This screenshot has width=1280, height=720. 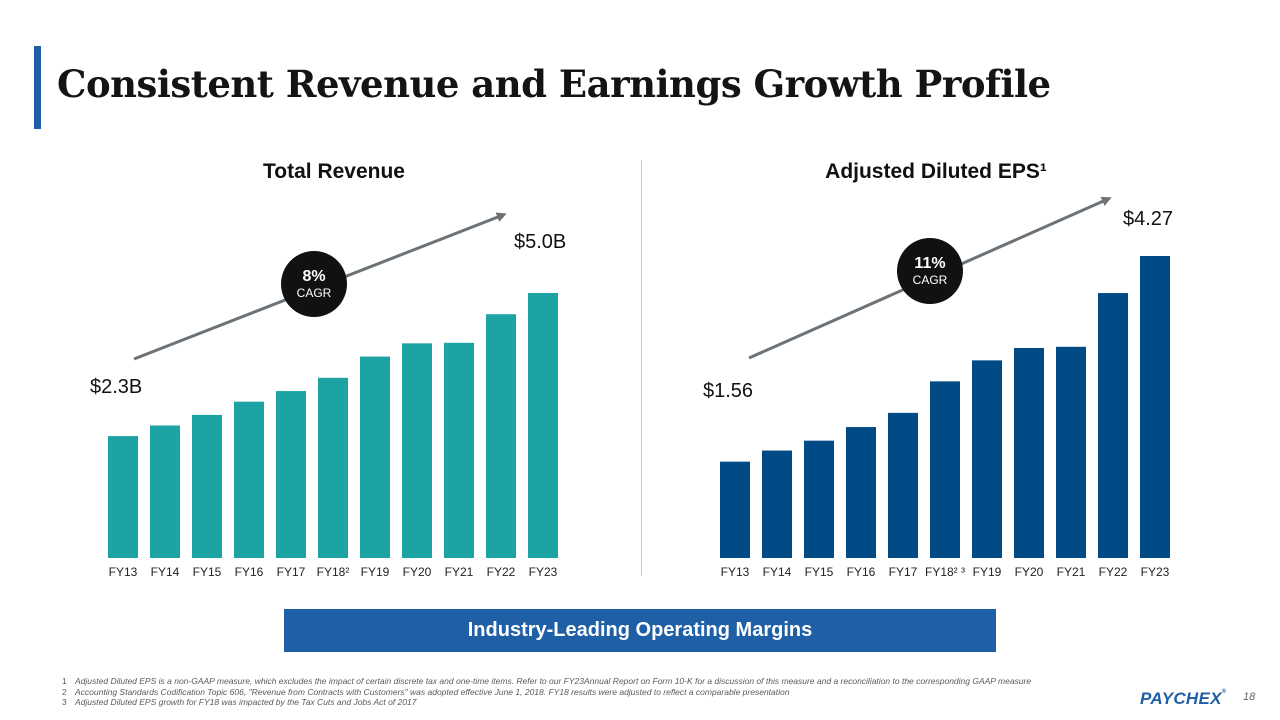 What do you see at coordinates (777, 572) in the screenshot?
I see `eps-tick-label: FY14` at bounding box center [777, 572].